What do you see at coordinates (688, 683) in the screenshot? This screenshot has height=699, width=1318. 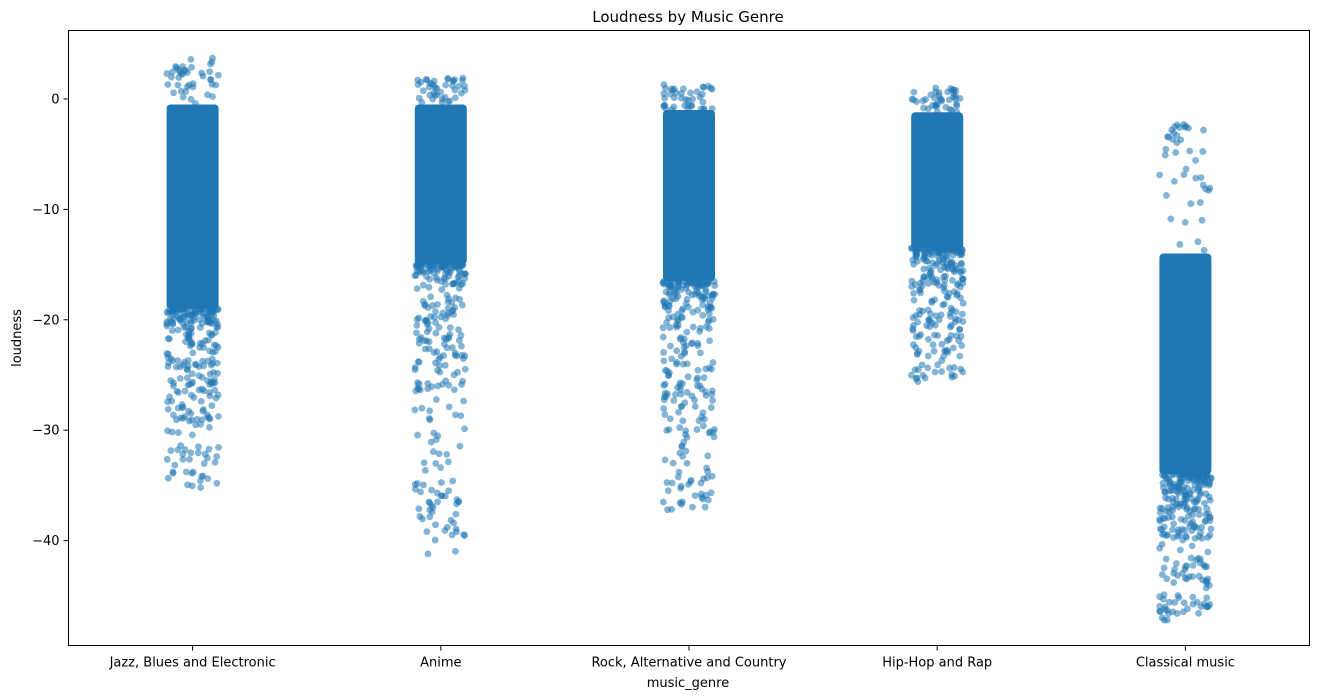 I see `x-axis-label: music_genre` at bounding box center [688, 683].